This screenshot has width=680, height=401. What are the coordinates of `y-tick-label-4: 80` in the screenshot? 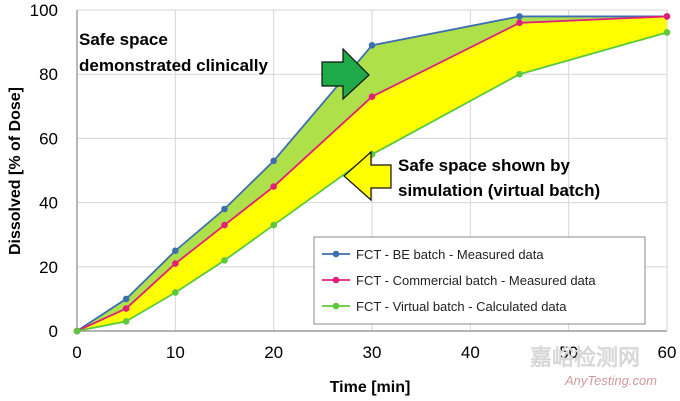 It's located at (48, 74).